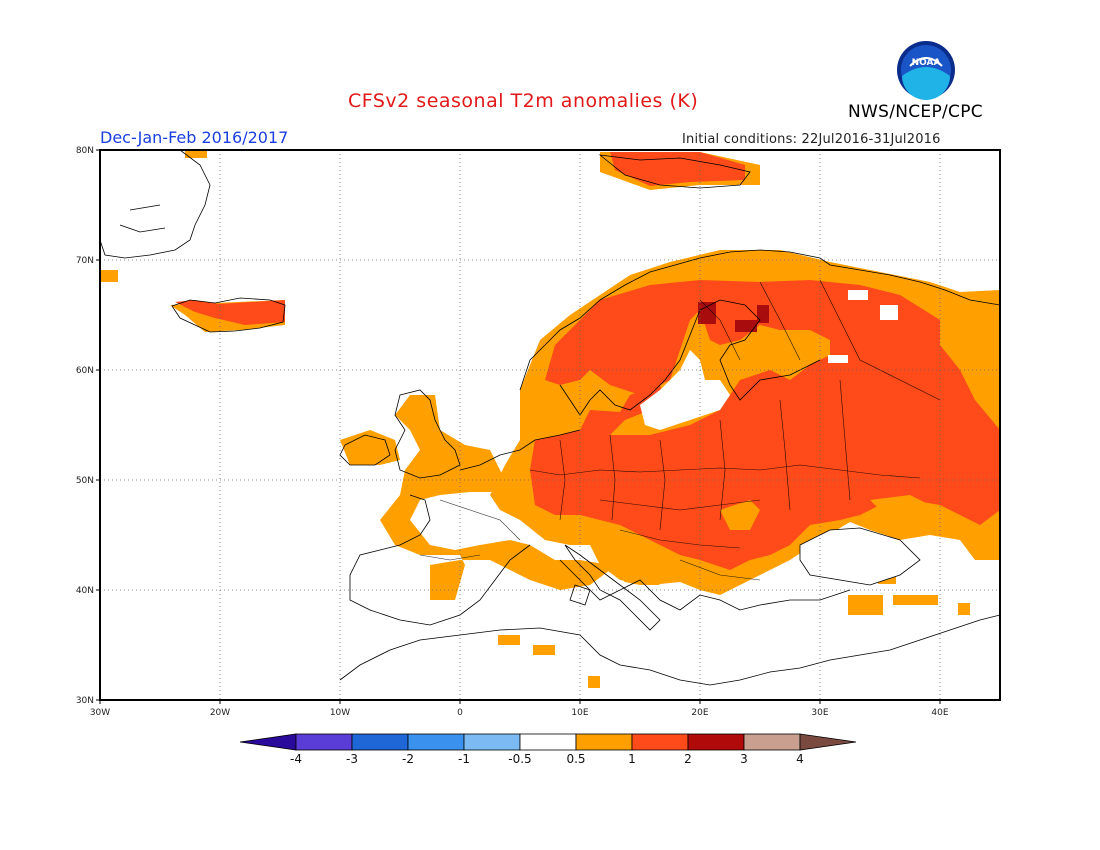  Describe the element at coordinates (220, 713) in the screenshot. I see `lon-label: 20W` at that location.